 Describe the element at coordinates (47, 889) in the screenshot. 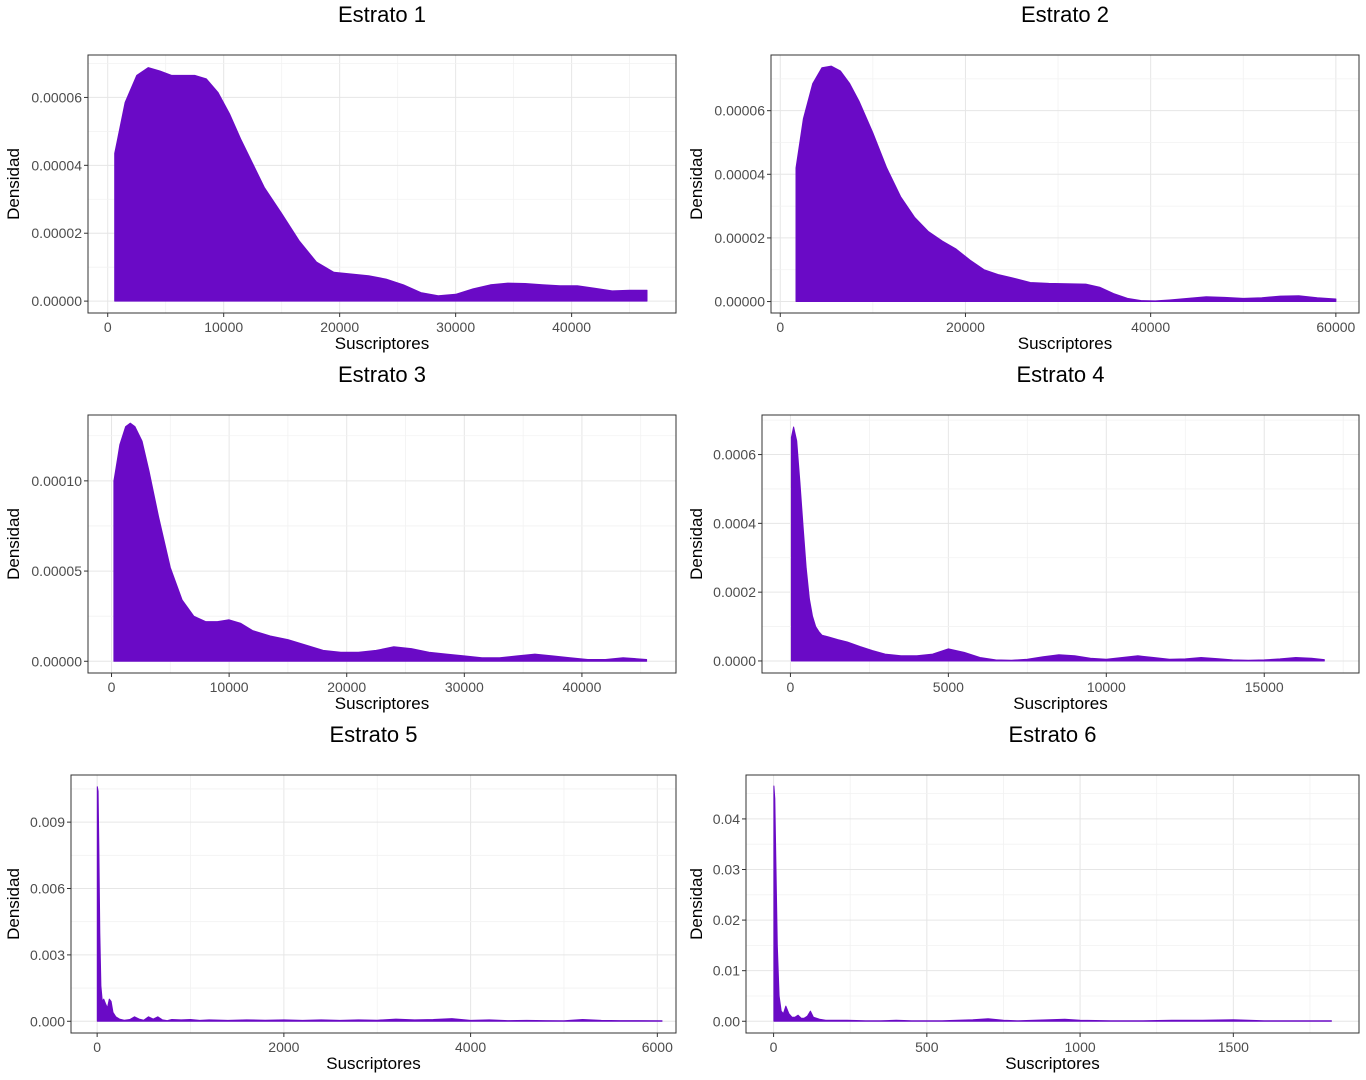

I see `y-tick-label: 0.006` at that location.